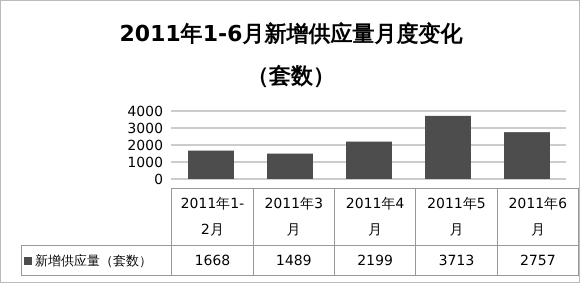 The height and width of the screenshot is (283, 580). Describe the element at coordinates (537, 261) in the screenshot. I see `data-label: 2757` at that location.